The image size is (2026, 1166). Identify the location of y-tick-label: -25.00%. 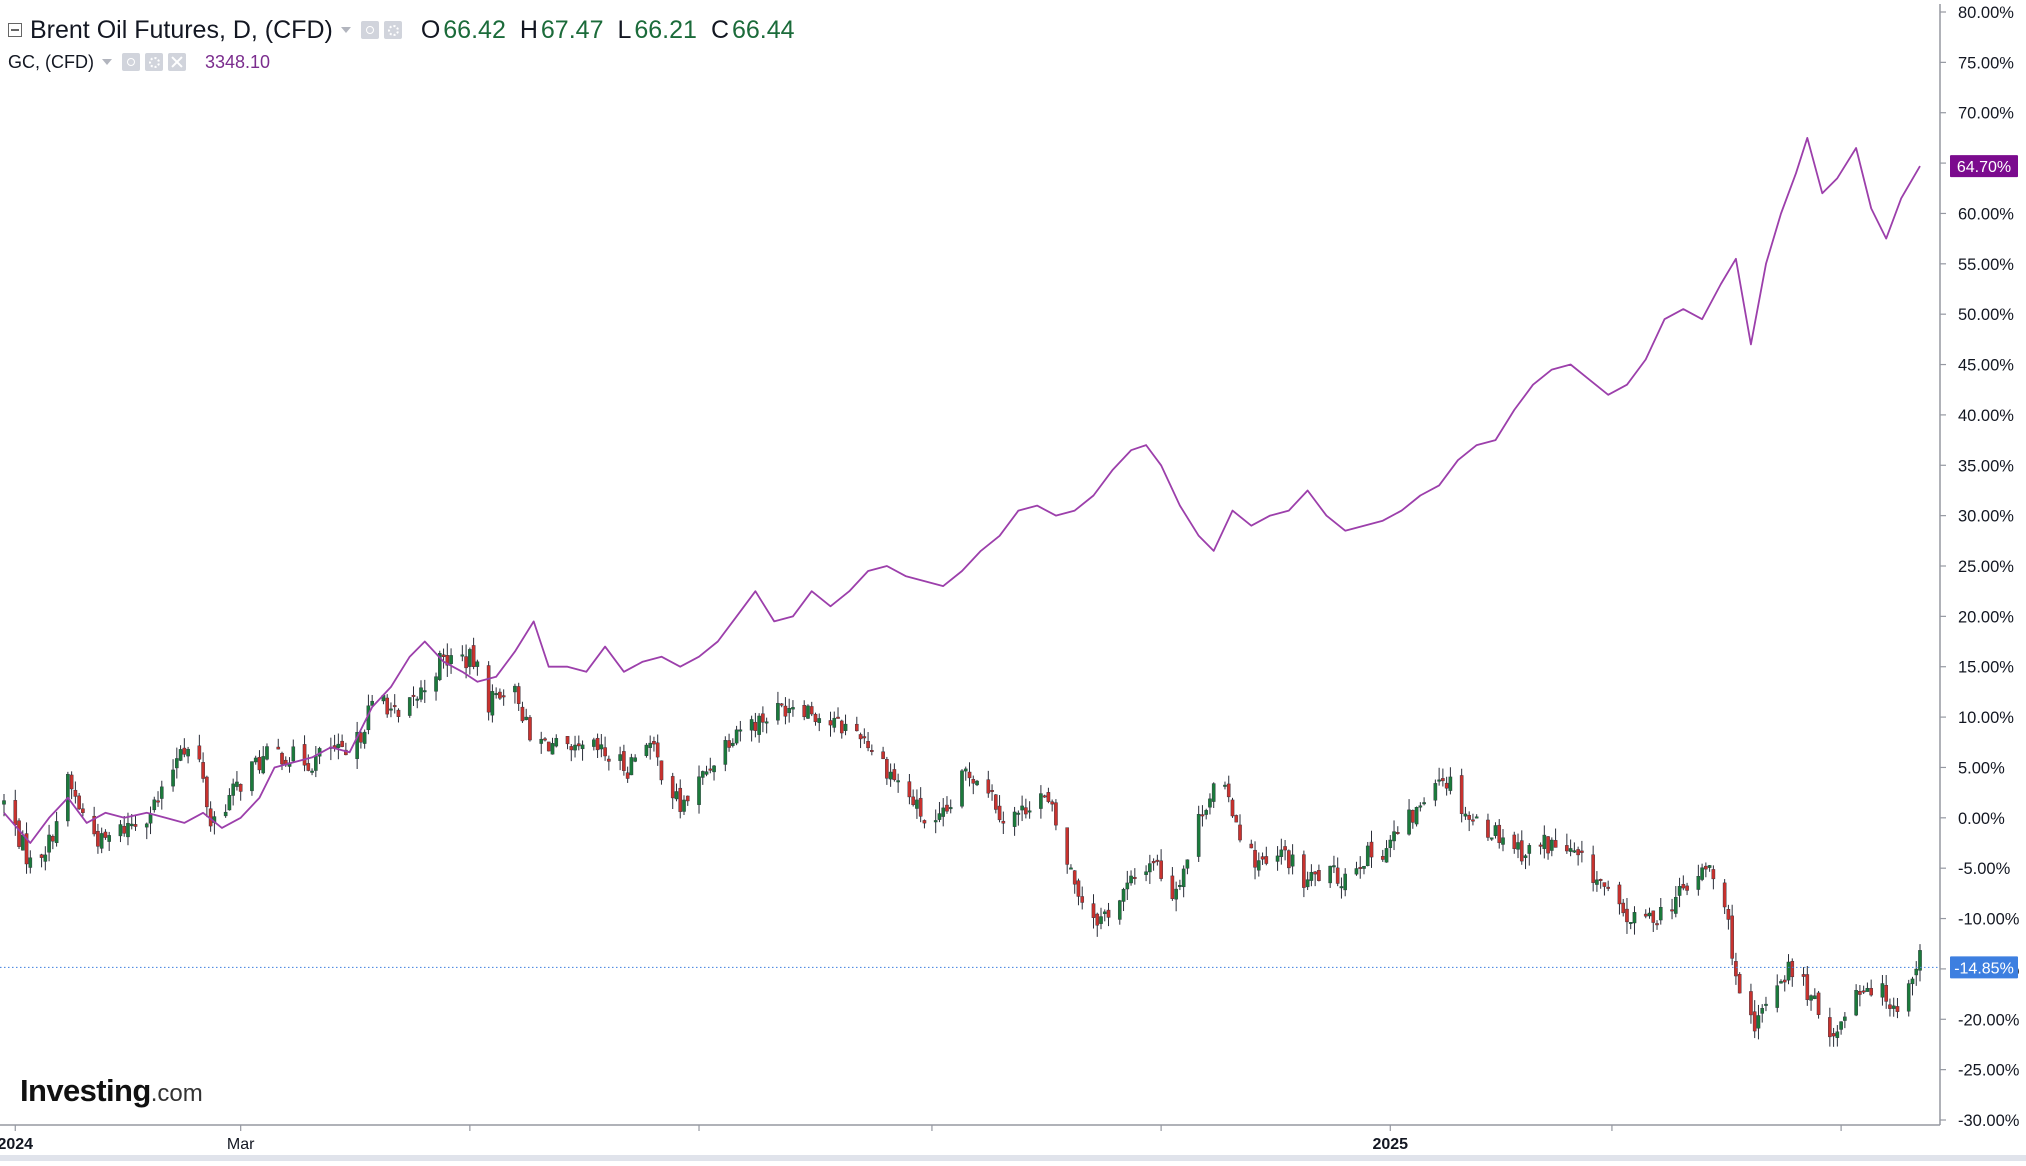
(1989, 1071).